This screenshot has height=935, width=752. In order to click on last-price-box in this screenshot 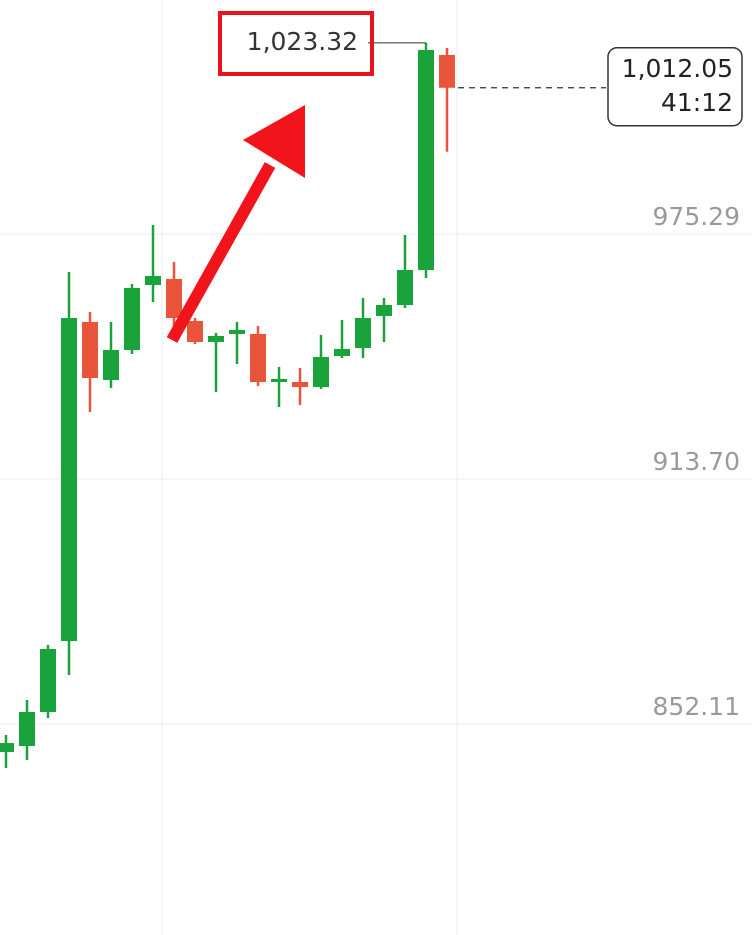, I will do `click(675, 87)`.